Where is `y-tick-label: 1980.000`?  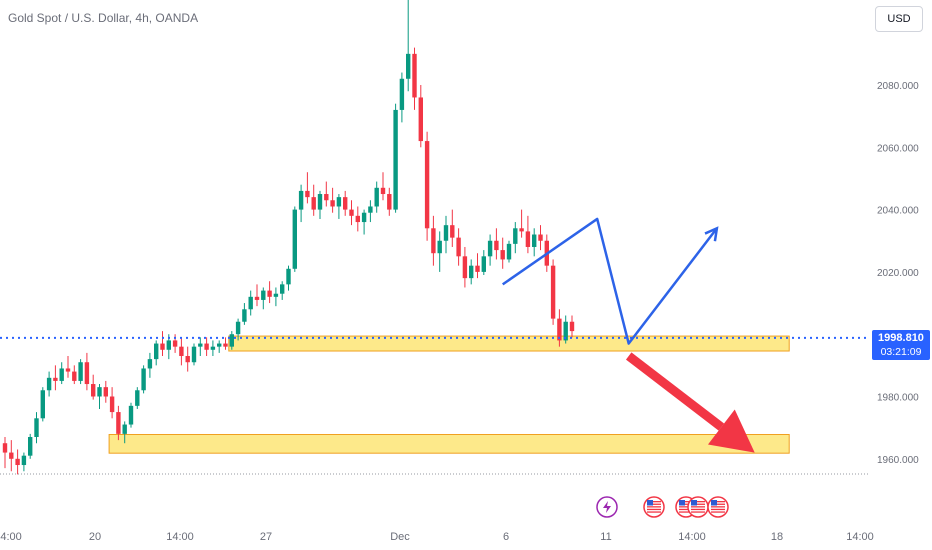 y-tick-label: 1980.000 is located at coordinates (898, 398).